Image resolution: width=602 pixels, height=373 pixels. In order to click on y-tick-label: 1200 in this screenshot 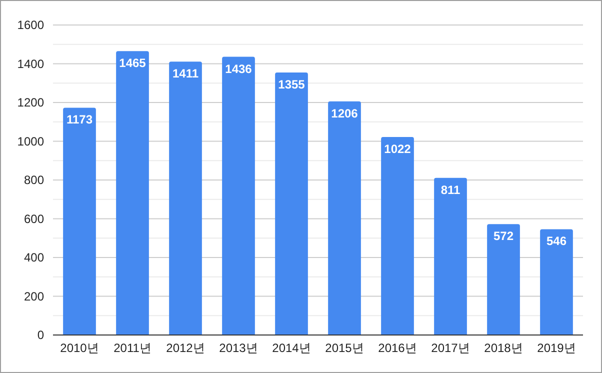, I will do `click(30, 103)`.